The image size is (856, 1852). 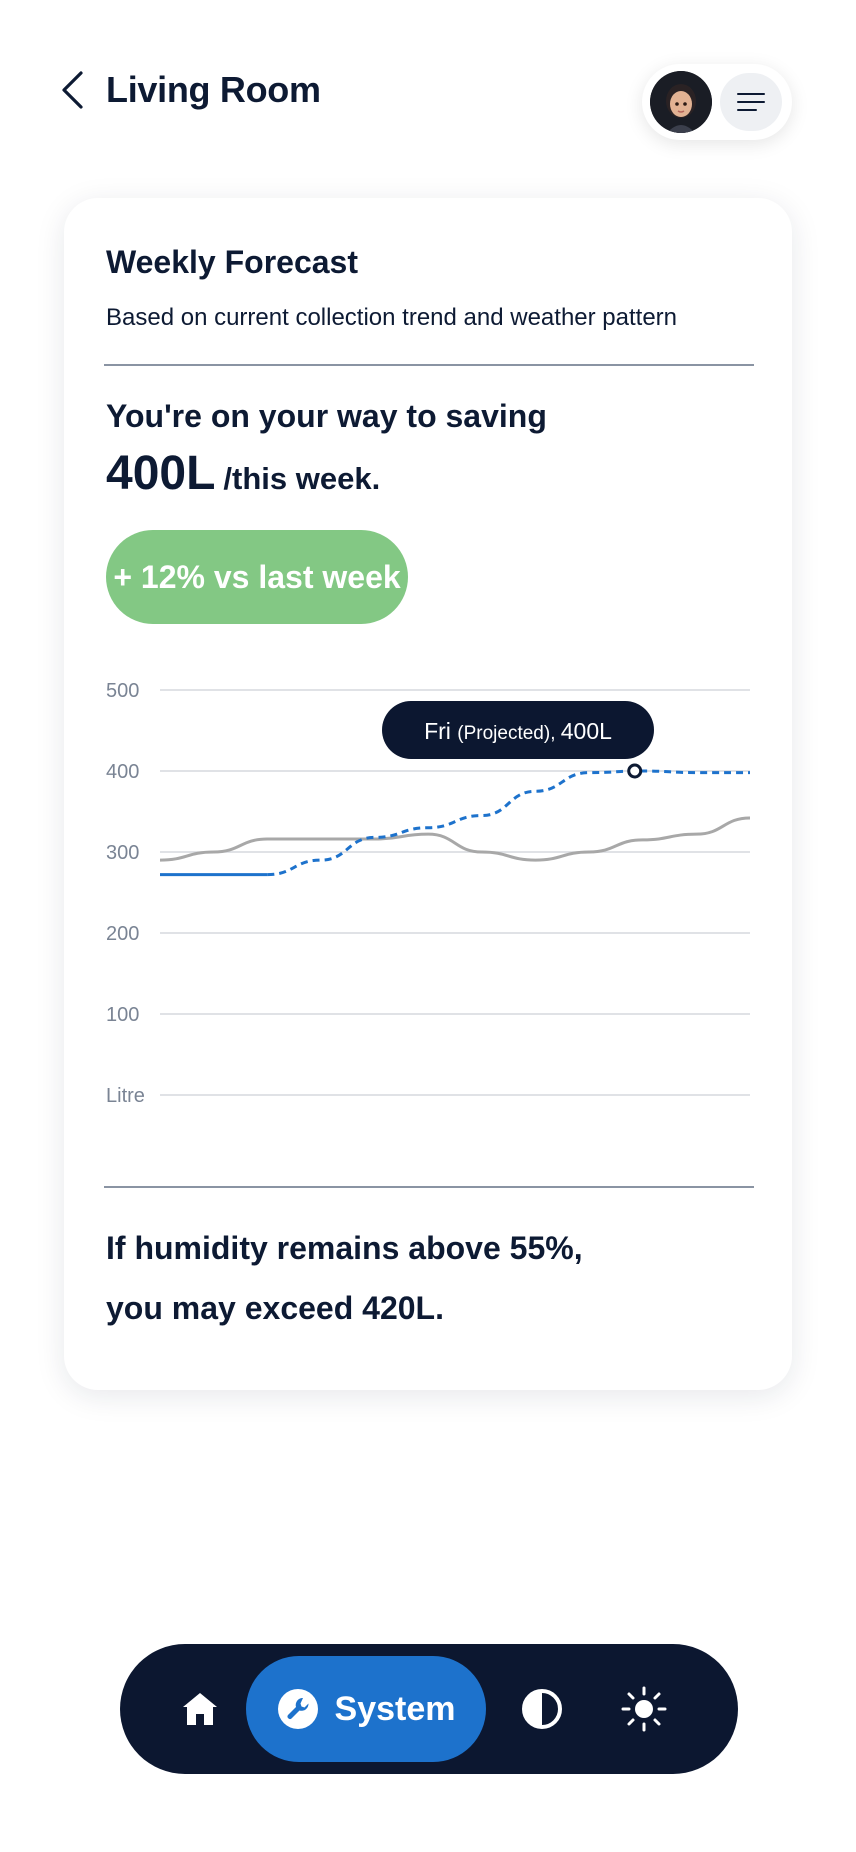 I want to click on divider-bottom, so click(x=429, y=1187).